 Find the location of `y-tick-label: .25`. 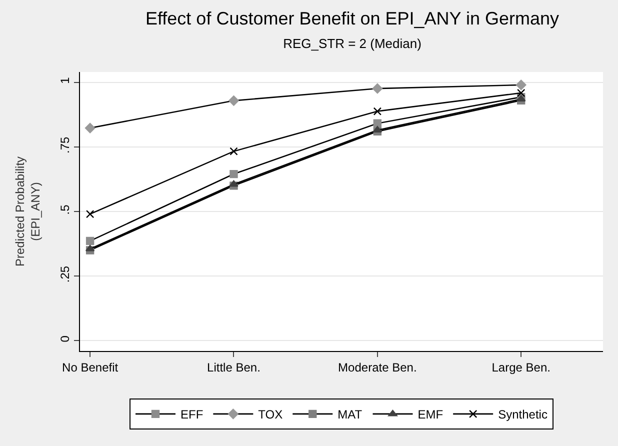

y-tick-label: .25 is located at coordinates (65, 274).